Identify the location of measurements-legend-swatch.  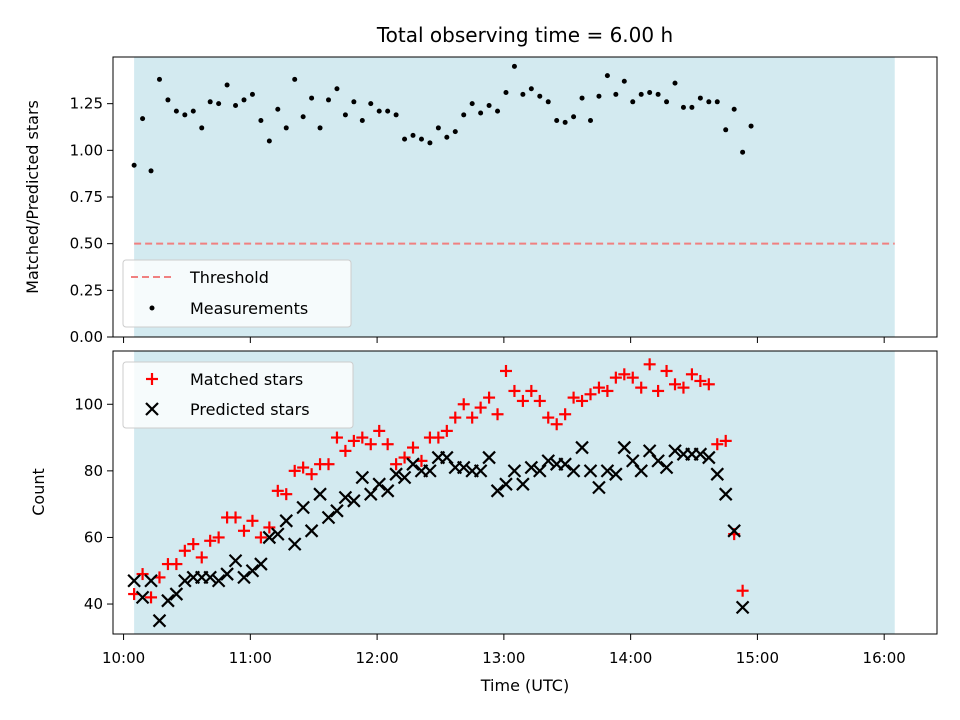
(152, 308).